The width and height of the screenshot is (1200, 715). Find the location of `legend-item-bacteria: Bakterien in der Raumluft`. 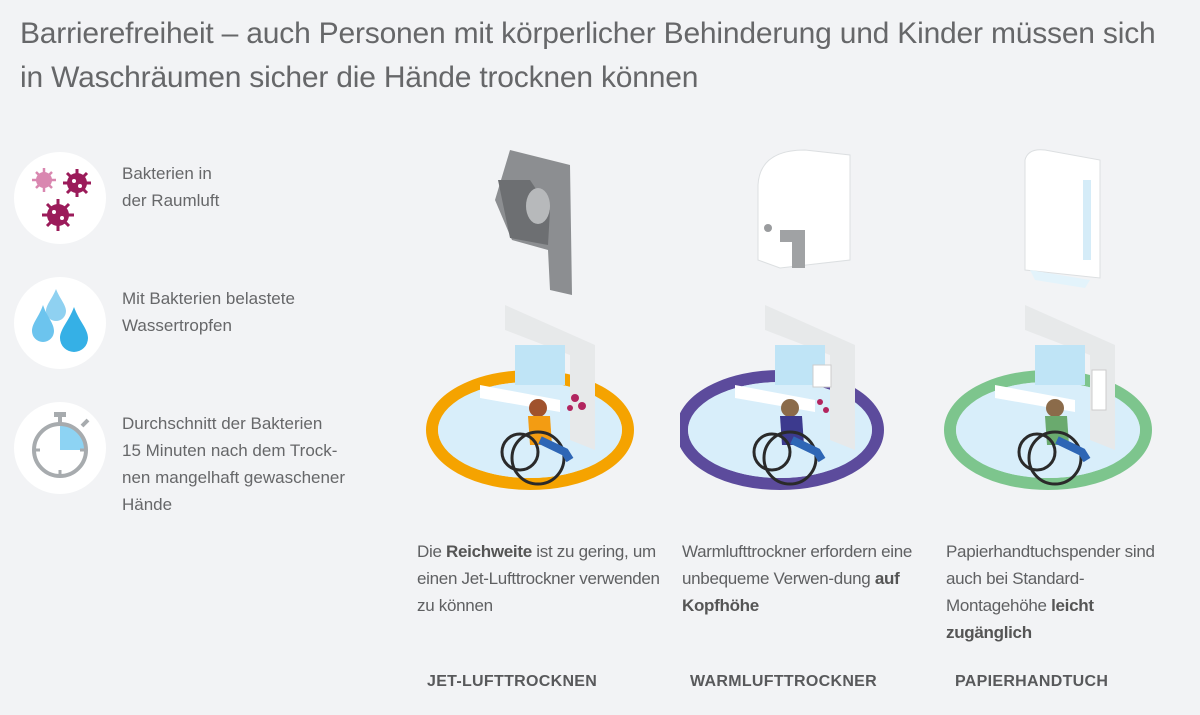

legend-item-bacteria: Bakterien in der Raumluft is located at coordinates (204, 198).